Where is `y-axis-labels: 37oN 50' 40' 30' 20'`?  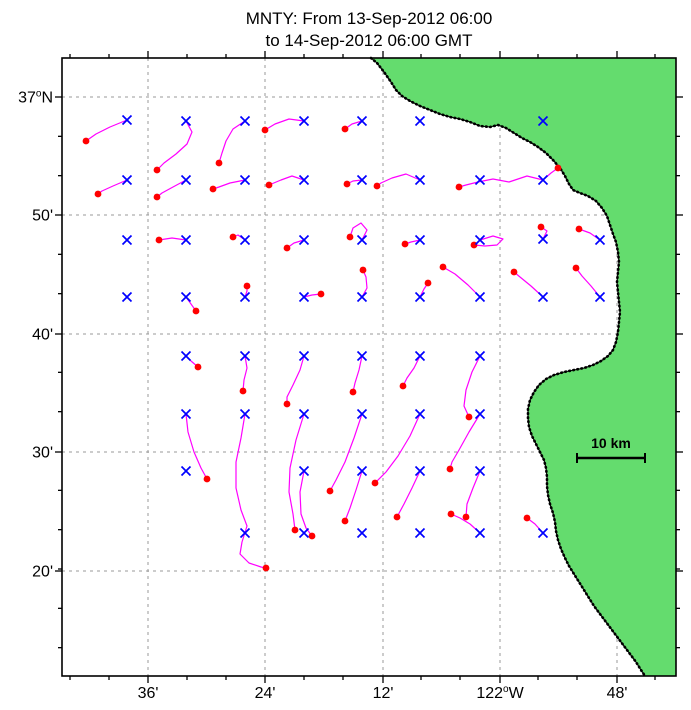 y-axis-labels: 37oN 50' 40' 30' 20' is located at coordinates (35, 335).